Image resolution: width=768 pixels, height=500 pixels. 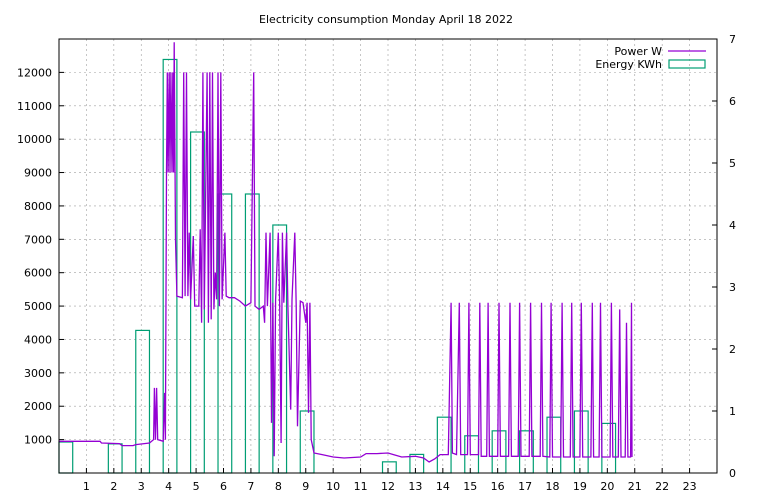 I want to click on x-tick-label: 12, so click(x=388, y=486).